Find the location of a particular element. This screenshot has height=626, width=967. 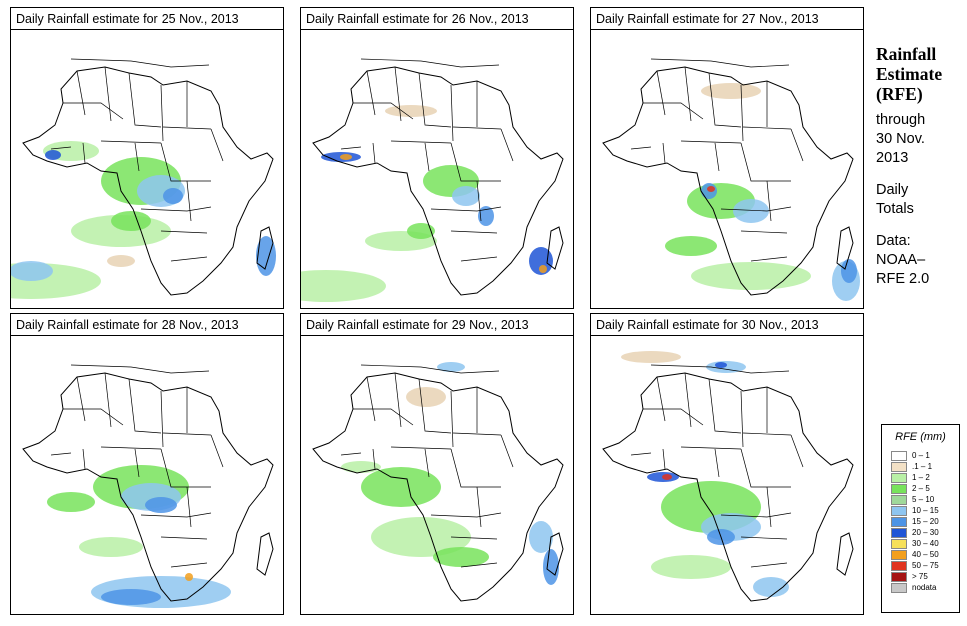

panel-title-date: 26 Nov., 2013 is located at coordinates (490, 19).